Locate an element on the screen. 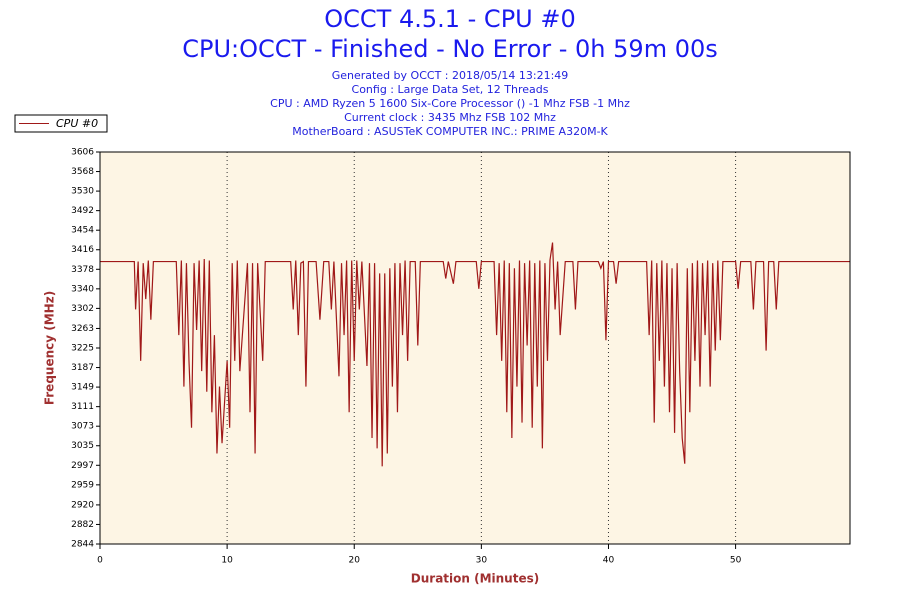 The width and height of the screenshot is (900, 604). y-tick-label: 2882 is located at coordinates (82, 525).